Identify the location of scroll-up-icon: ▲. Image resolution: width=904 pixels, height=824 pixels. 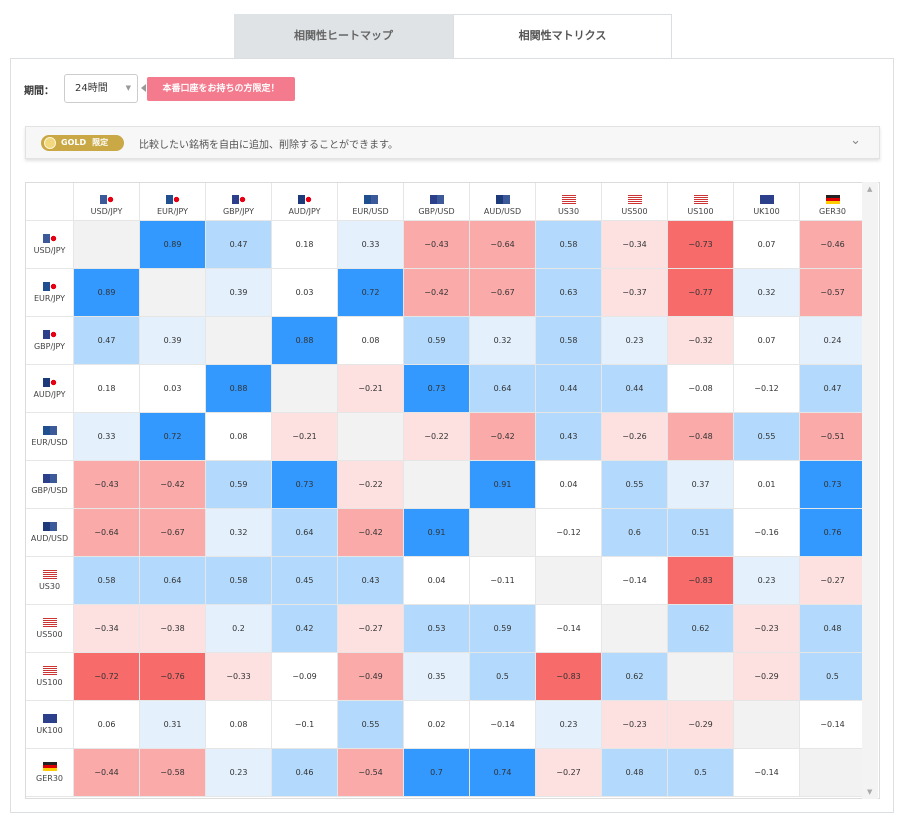
(870, 189).